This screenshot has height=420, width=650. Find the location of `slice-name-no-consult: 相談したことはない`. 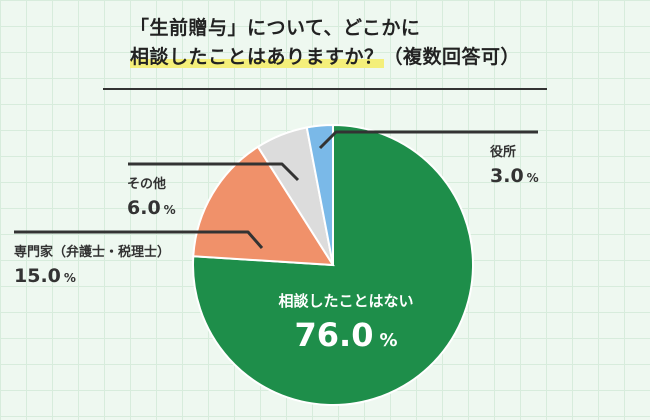

slice-name-no-consult: 相談したことはない is located at coordinates (346, 301).